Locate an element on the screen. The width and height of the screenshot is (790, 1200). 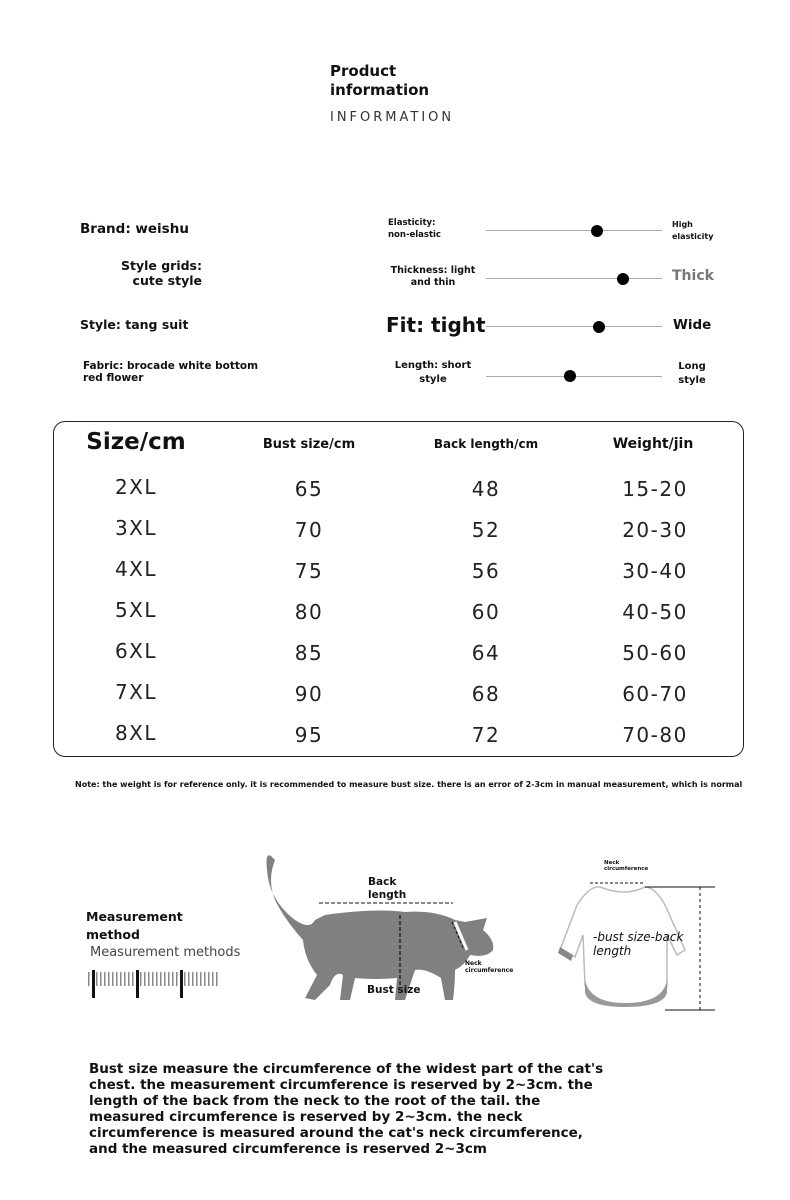
shirt-neck-label: Neck circumference is located at coordinates (626, 866).